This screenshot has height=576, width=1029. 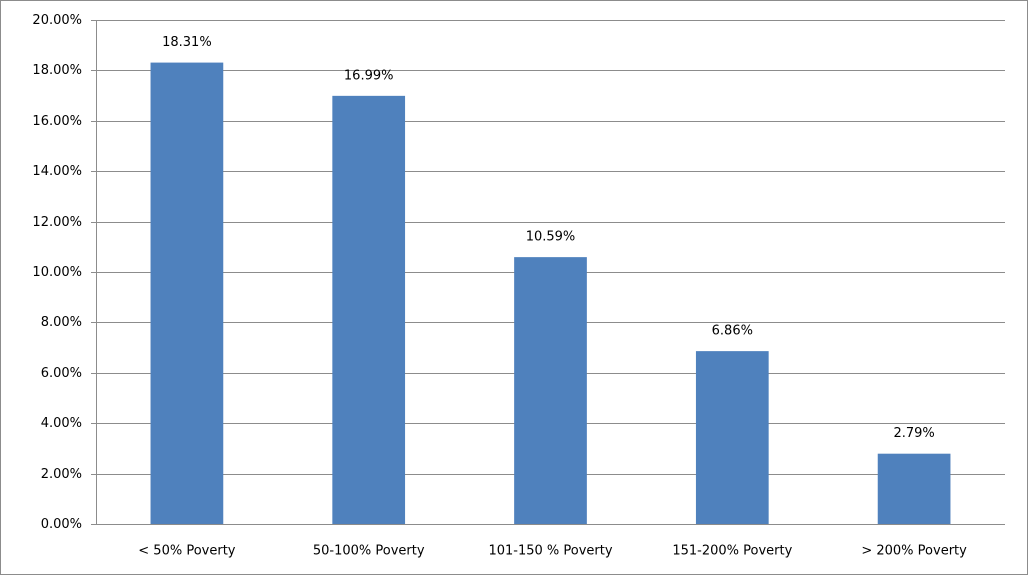 I want to click on y-tick-label: 6.00%, so click(x=61, y=373).